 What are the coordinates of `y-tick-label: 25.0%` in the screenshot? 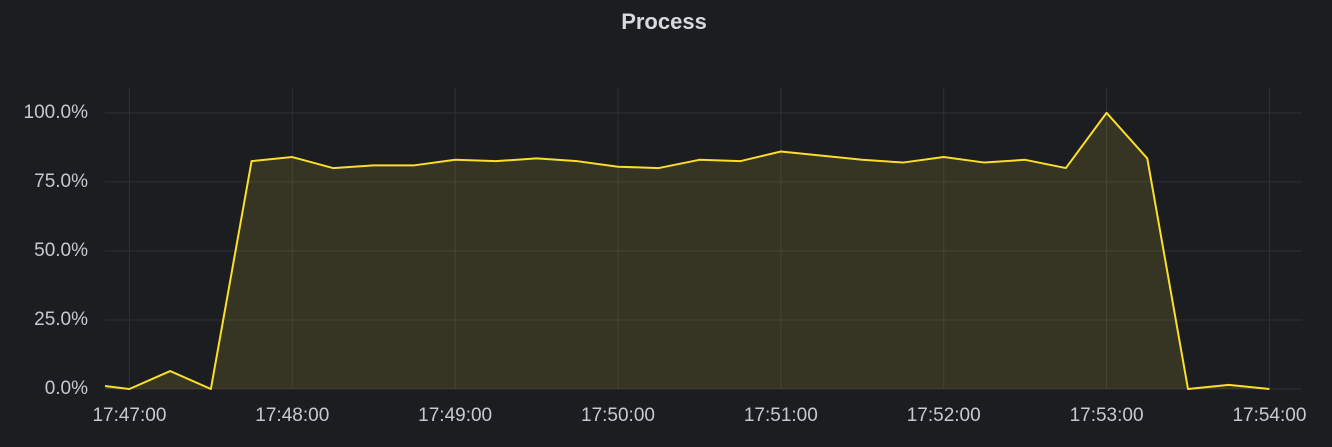 It's located at (61, 319).